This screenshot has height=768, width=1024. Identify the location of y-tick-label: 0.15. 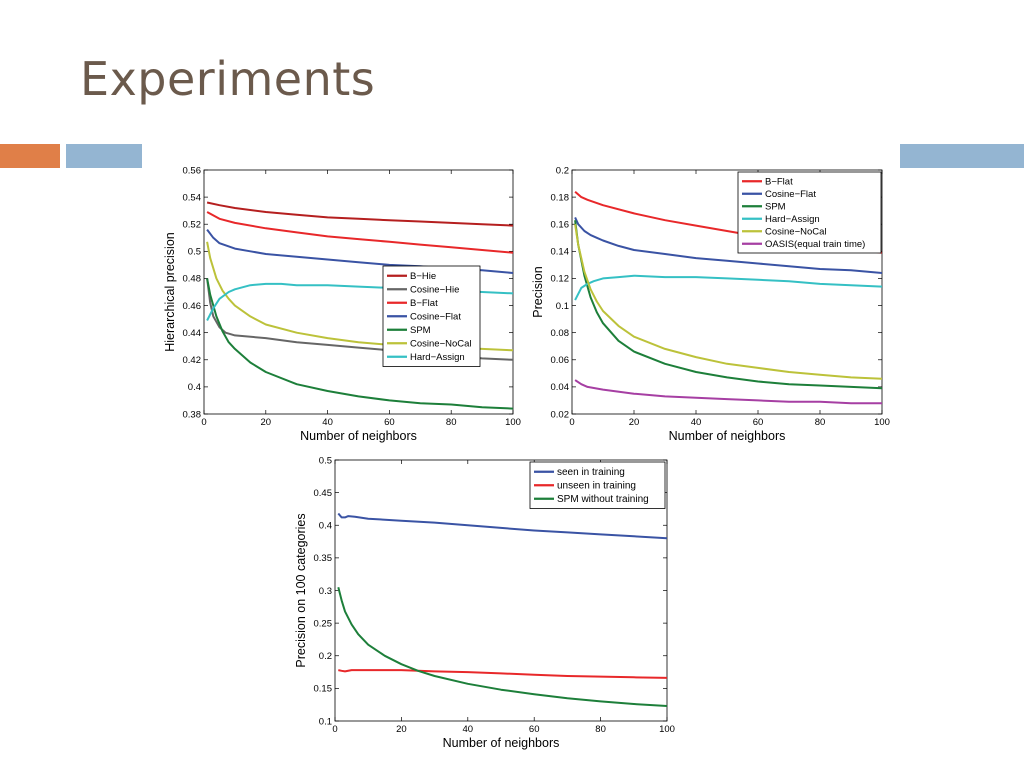
(323, 689).